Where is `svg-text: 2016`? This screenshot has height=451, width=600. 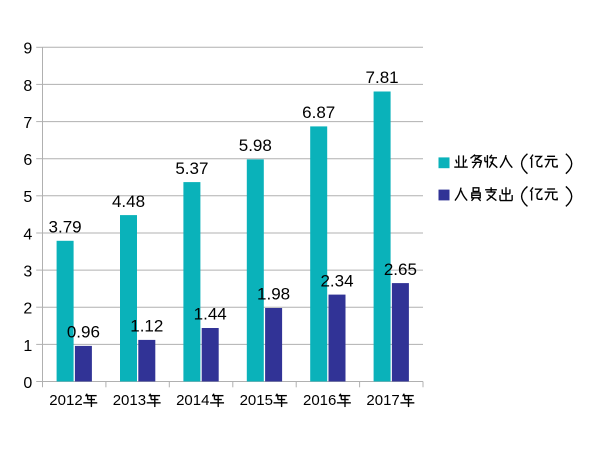
svg-text: 2016 is located at coordinates (319, 400).